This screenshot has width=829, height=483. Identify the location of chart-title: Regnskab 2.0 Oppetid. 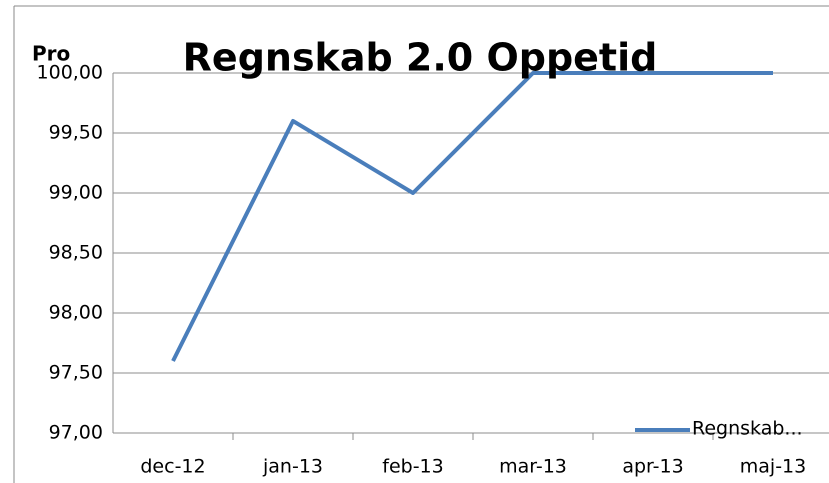
(420, 58).